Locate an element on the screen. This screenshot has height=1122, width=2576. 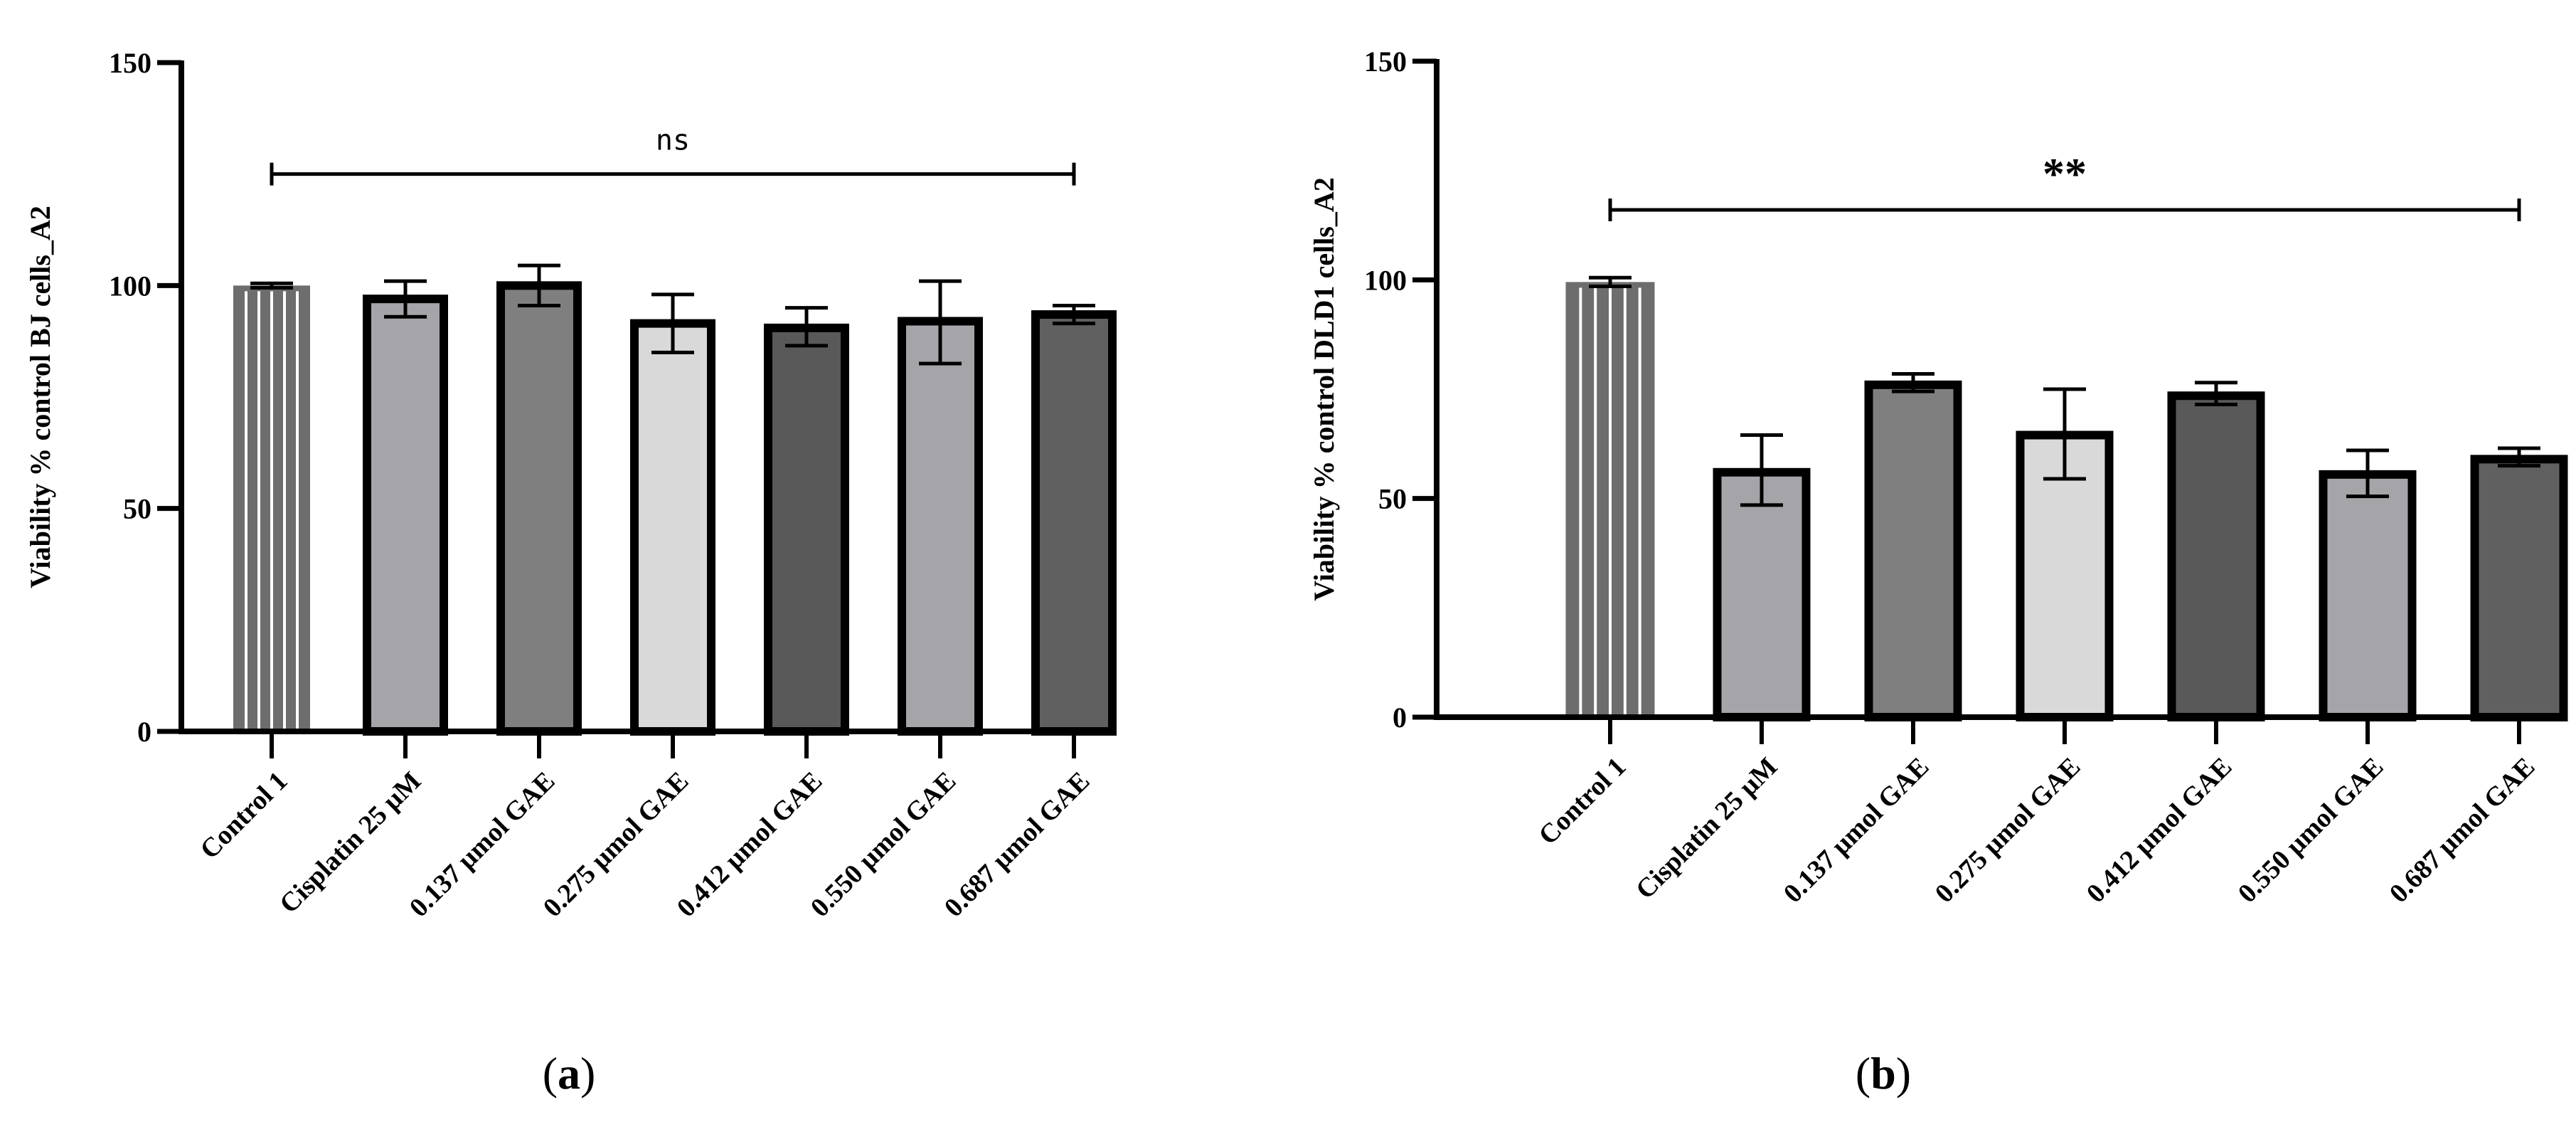
panel-label-a: (a) is located at coordinates (569, 1073).